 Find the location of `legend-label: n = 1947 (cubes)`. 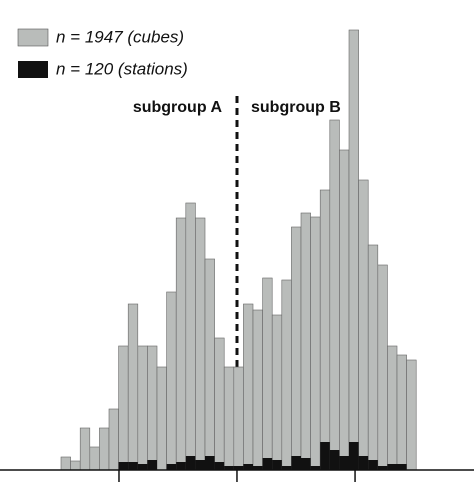

legend-label: n = 1947 (cubes) is located at coordinates (120, 36).